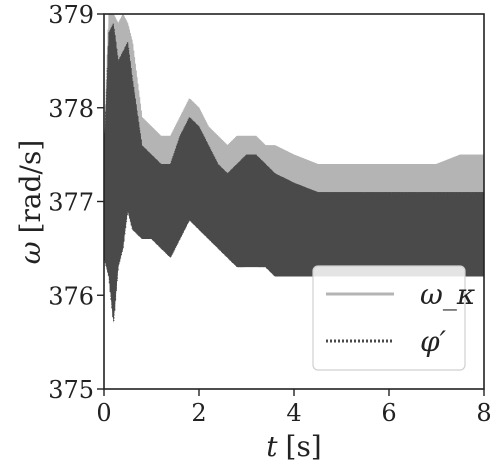  I want to click on y-axis-label: ω[rad/s], so click(30, 202).